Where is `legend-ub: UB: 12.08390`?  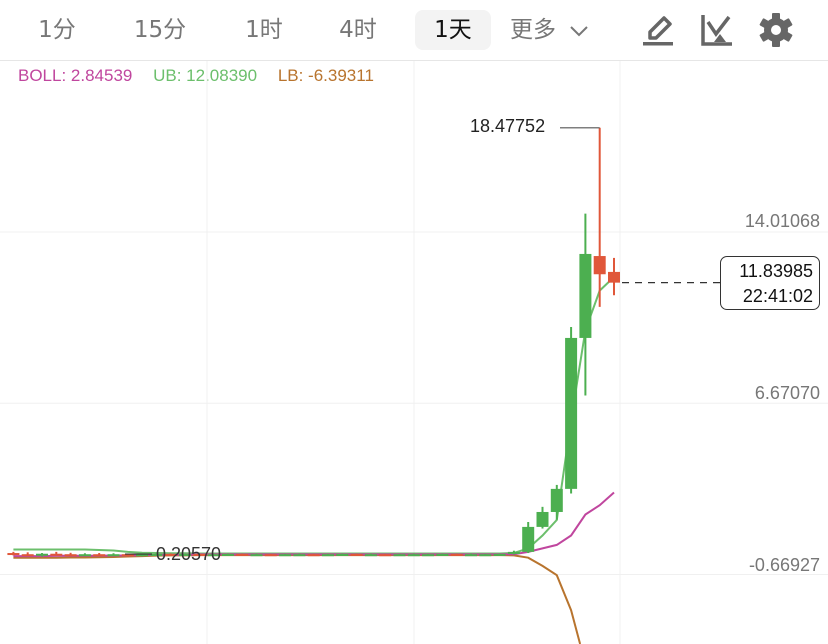
legend-ub: UB: 12.08390 is located at coordinates (205, 75).